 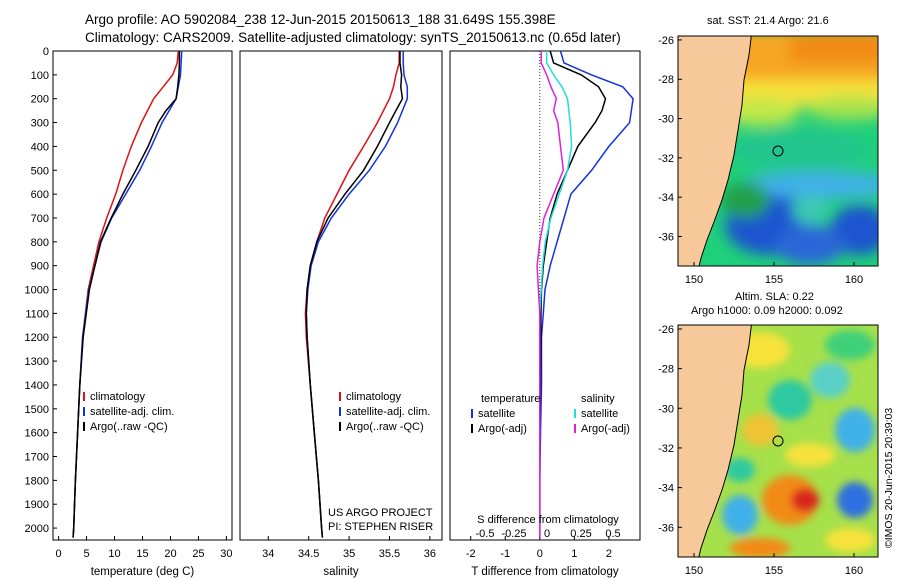 I want to click on x-tick-label: 35, so click(x=349, y=554).